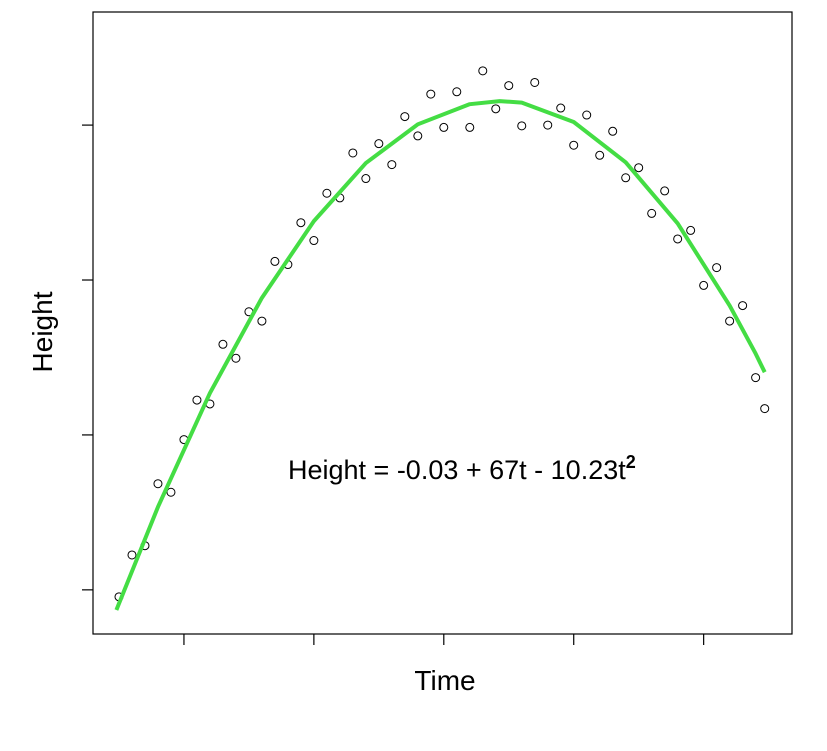 The width and height of the screenshot is (827, 751). Describe the element at coordinates (444, 680) in the screenshot. I see `x-axis-label: Time` at that location.